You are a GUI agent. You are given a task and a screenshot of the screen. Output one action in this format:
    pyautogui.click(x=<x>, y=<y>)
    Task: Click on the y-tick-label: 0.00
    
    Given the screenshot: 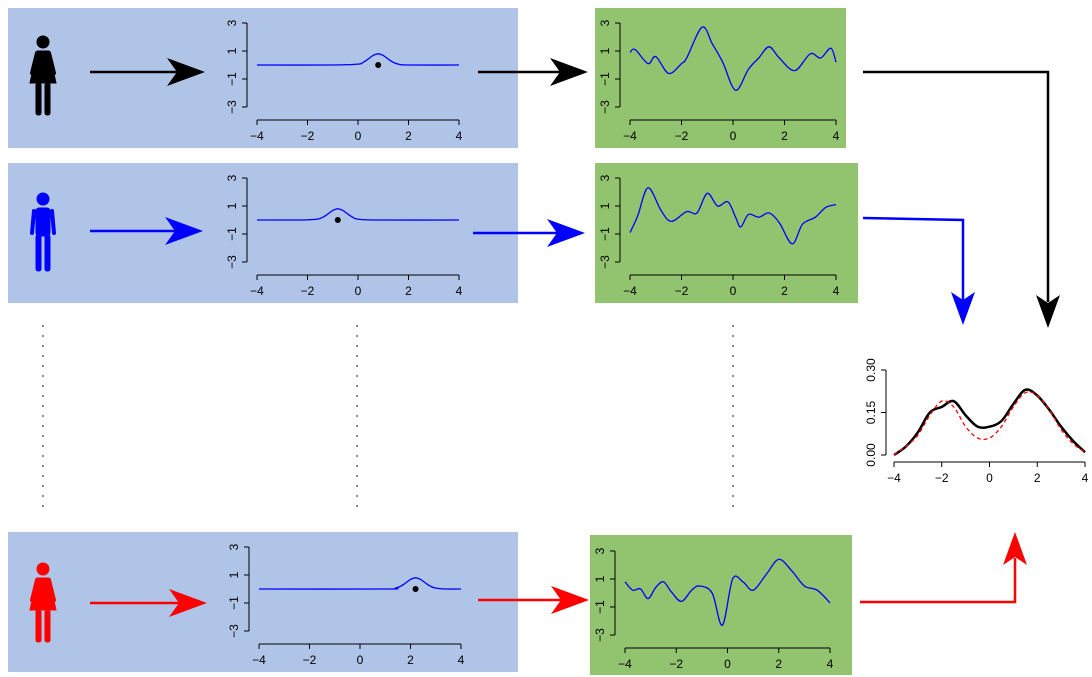 What is the action you would take?
    pyautogui.click(x=871, y=455)
    